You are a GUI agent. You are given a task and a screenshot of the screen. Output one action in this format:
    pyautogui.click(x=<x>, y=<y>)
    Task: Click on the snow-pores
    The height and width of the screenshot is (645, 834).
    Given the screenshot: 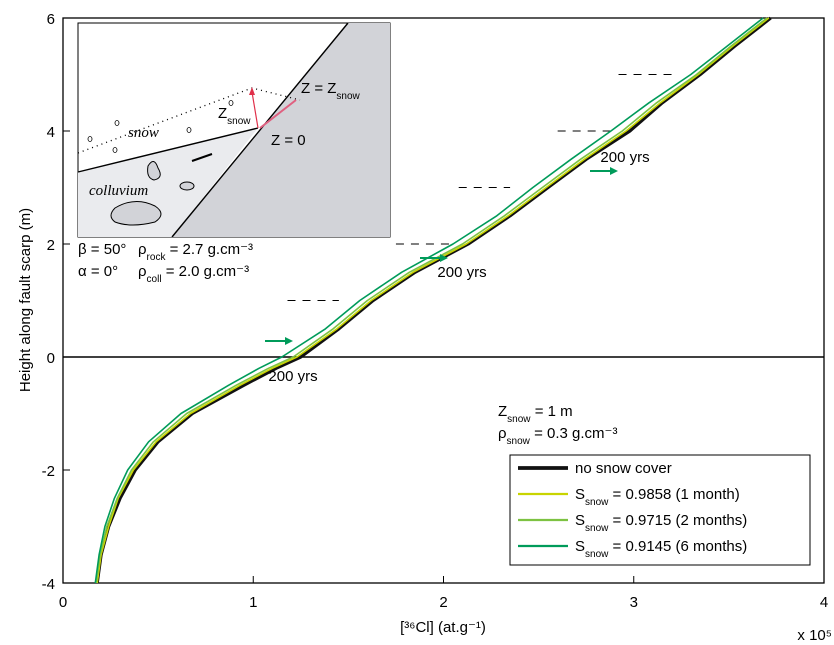 What is the action you would take?
    pyautogui.click(x=160, y=126)
    